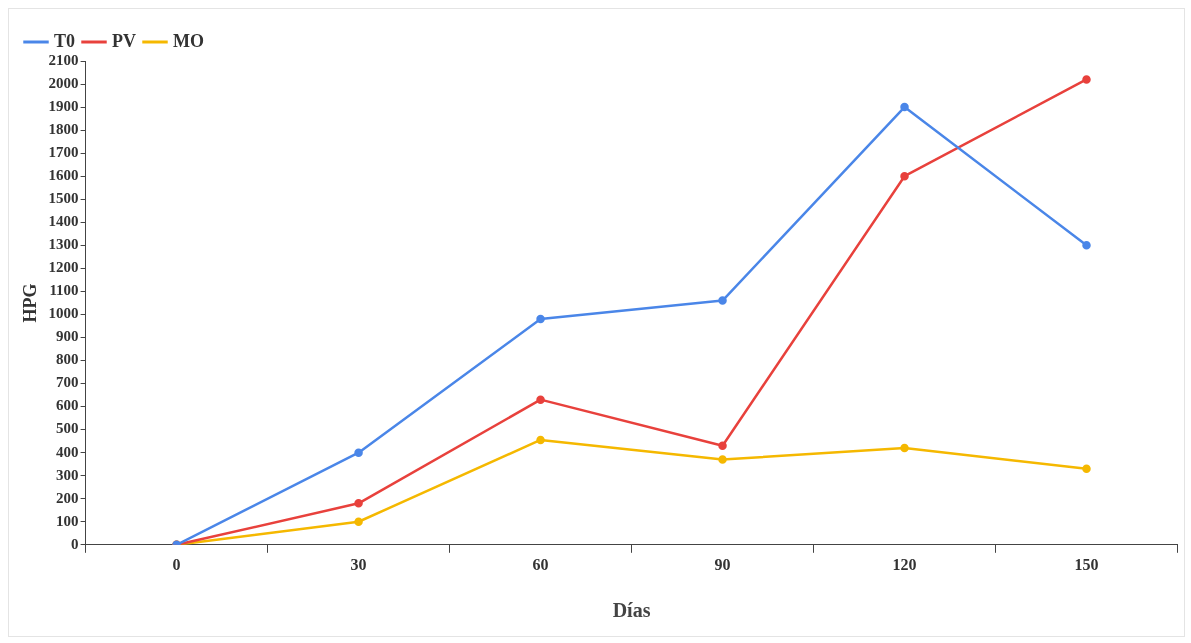  Describe the element at coordinates (67, 428) in the screenshot. I see `y-tick-label: 500` at that location.